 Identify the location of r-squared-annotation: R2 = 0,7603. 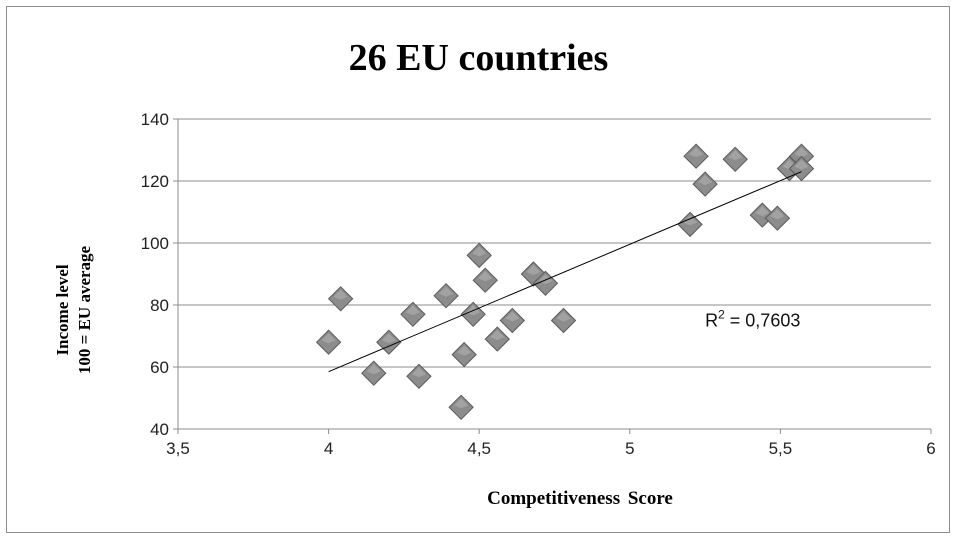
(752, 319).